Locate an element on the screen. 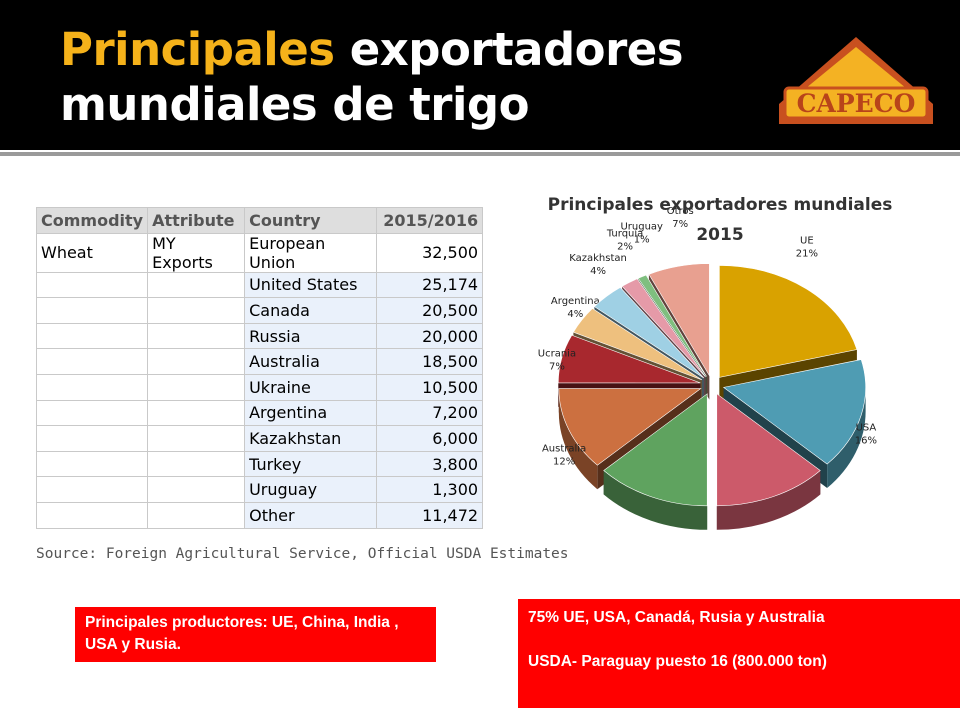  pie-slice-ucrania is located at coordinates (629, 359).